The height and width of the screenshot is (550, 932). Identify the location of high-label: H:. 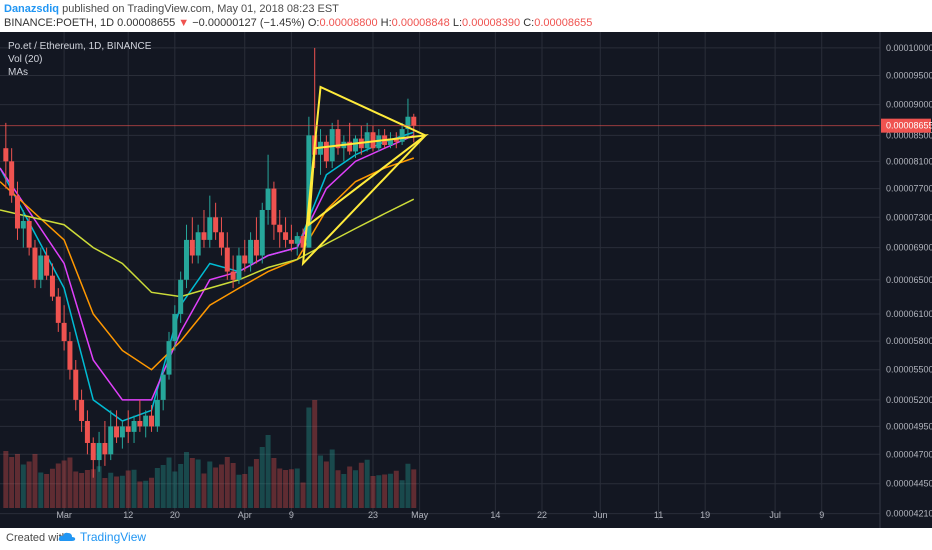
(386, 23).